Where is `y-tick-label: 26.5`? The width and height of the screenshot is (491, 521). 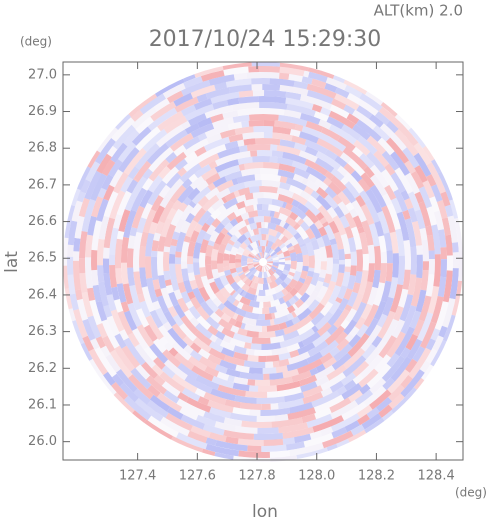 y-tick-label: 26.5 is located at coordinates (42, 258).